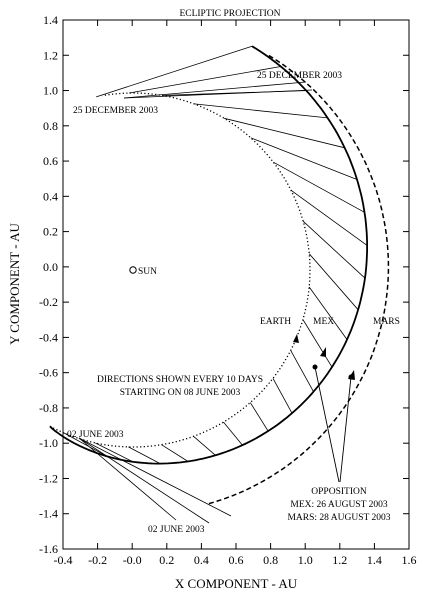 This screenshot has height=594, width=423. What do you see at coordinates (48, 373) in the screenshot?
I see `y-tick-label: -0.6` at bounding box center [48, 373].